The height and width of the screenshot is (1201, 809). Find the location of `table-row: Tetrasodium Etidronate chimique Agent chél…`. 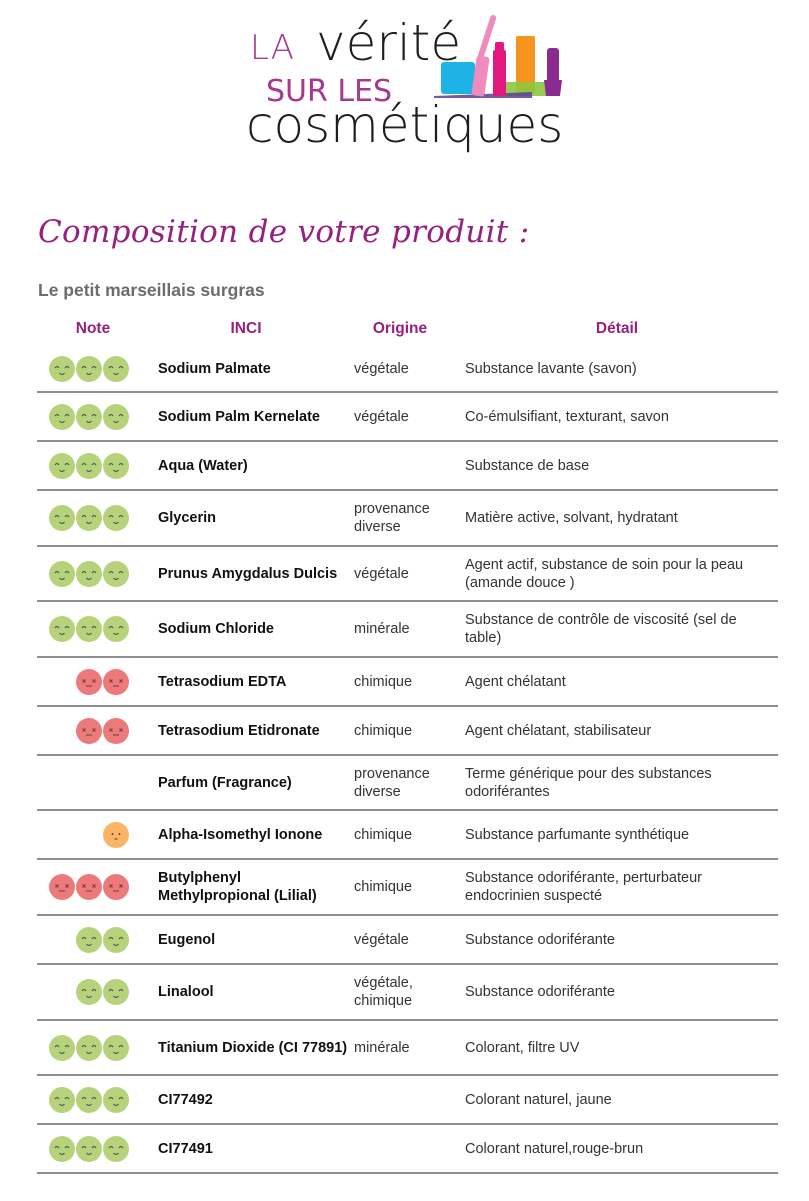

table-row: Tetrasodium Etidronate chimique Agent chél… is located at coordinates (407, 731).